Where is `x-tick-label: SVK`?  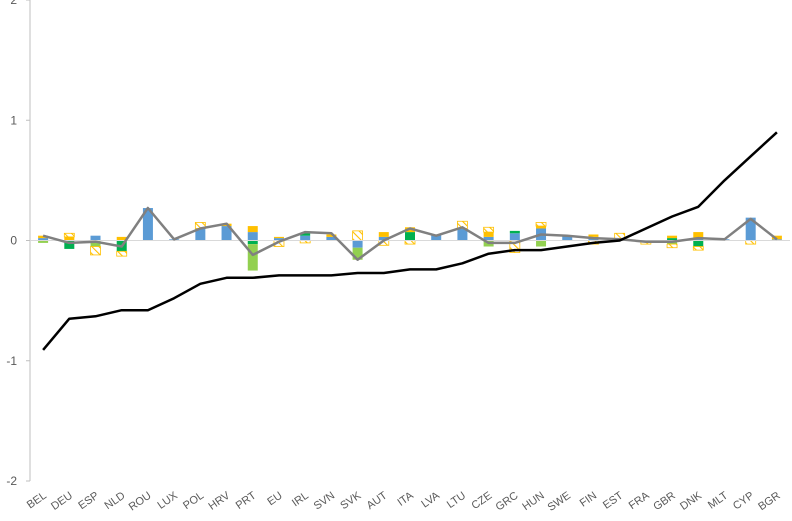
x-tick-label: SVK is located at coordinates (350, 500).